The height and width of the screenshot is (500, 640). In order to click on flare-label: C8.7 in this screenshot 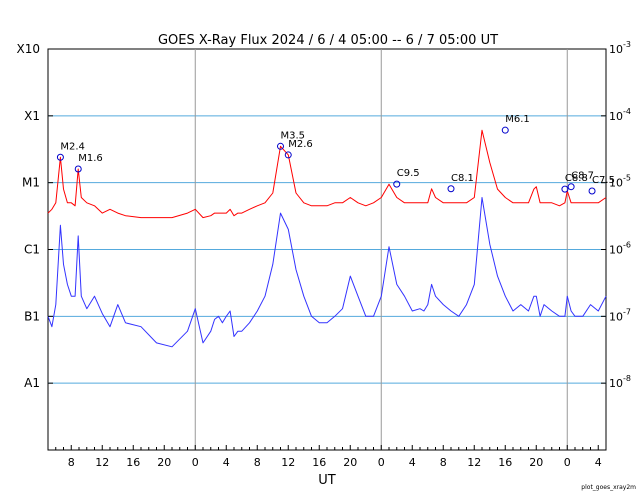, I will do `click(582, 176)`.